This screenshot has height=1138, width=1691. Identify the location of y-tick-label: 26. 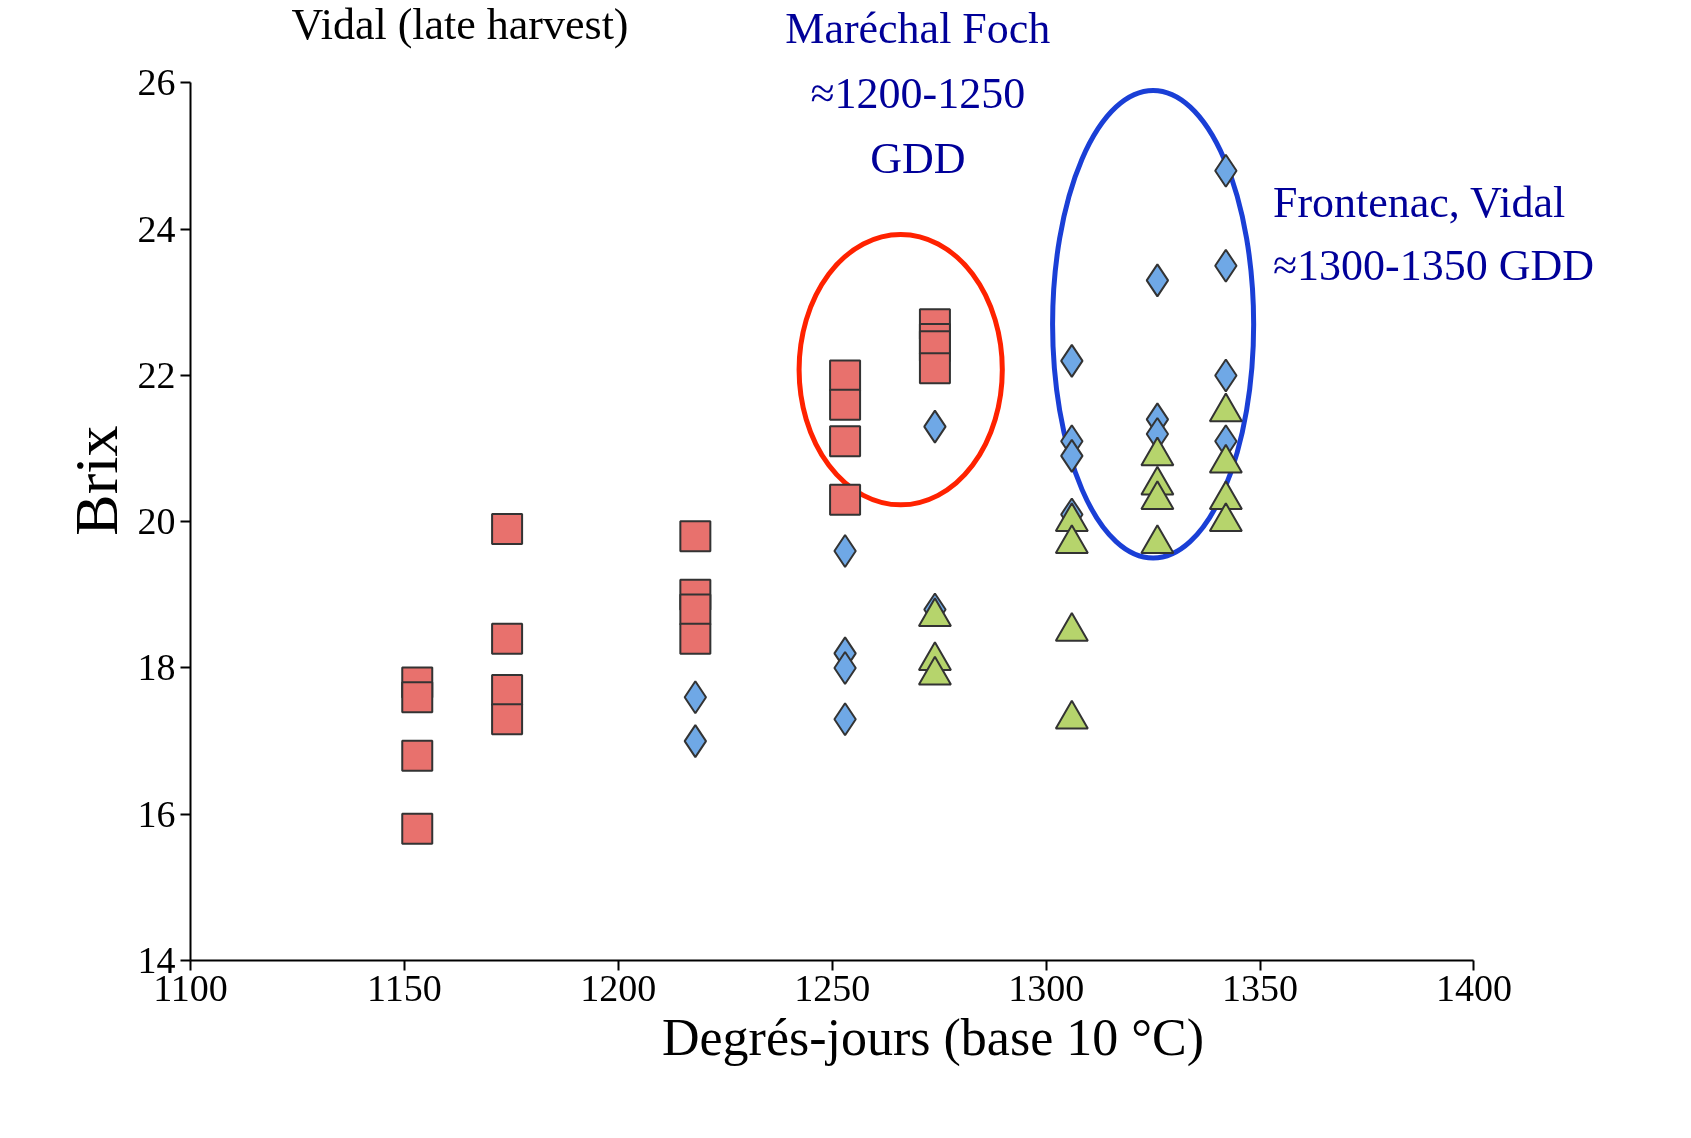
(156, 82).